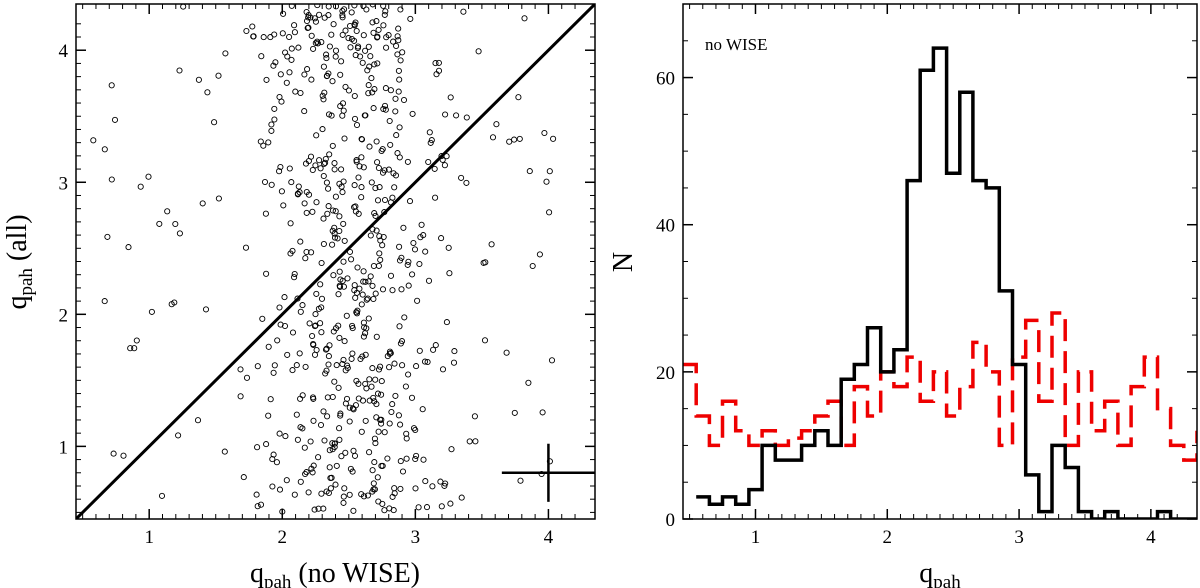 The width and height of the screenshot is (1200, 588). Describe the element at coordinates (888, 537) in the screenshot. I see `histogram-x-tick-label: 2` at that location.